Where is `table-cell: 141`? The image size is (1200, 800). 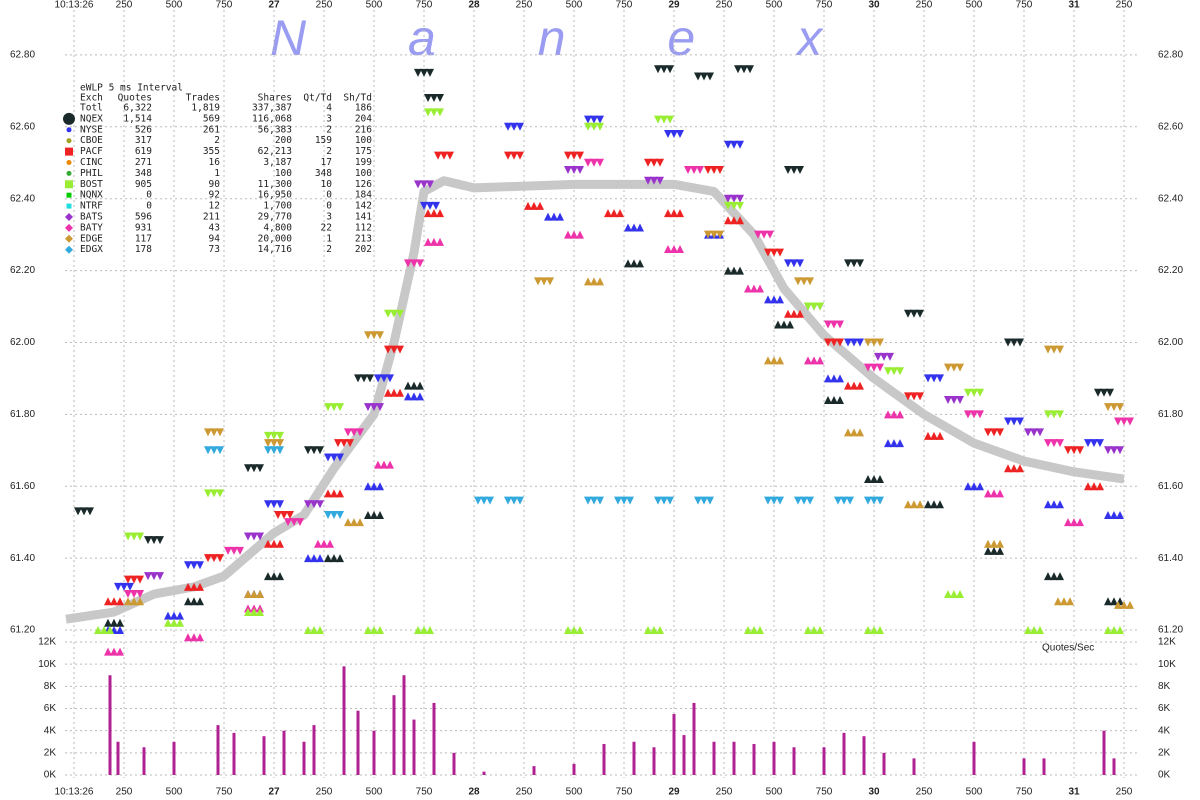 table-cell: 141 is located at coordinates (363, 217).